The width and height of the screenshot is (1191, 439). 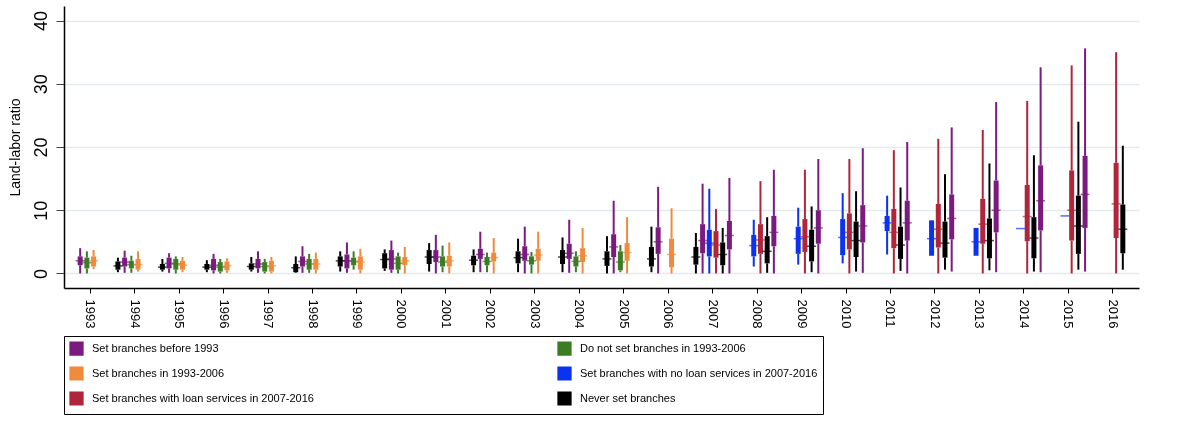 I want to click on x-tick-label: 2011, so click(x=891, y=313).